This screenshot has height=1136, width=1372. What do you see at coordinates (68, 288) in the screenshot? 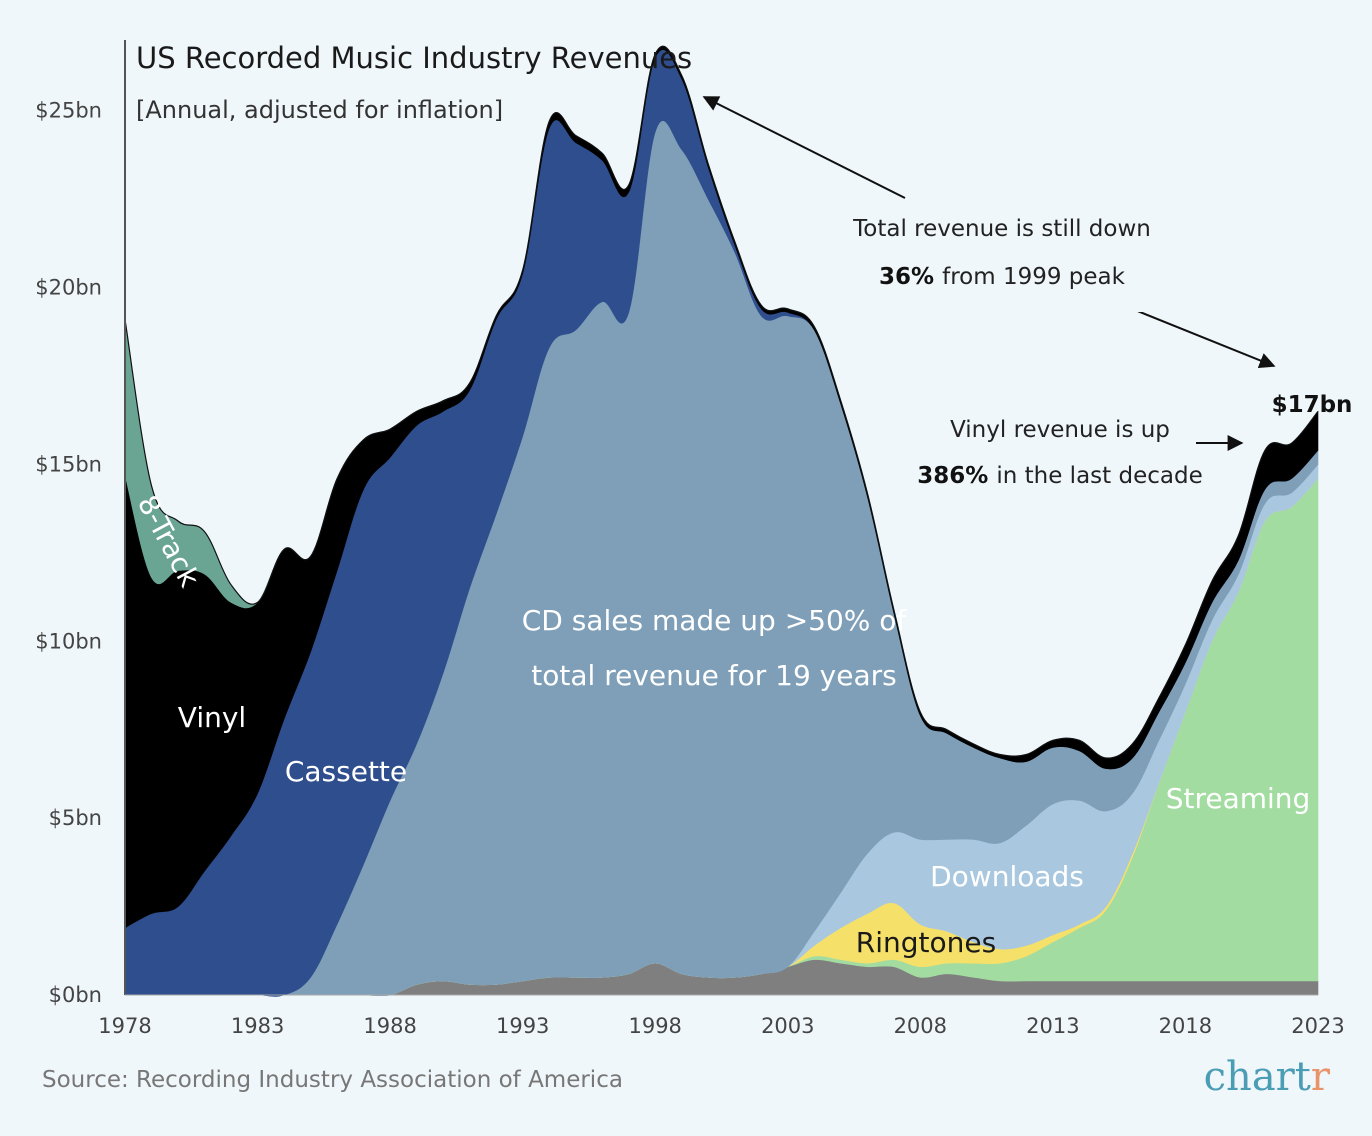
I see `y-tick-label: $20bn` at bounding box center [68, 288].